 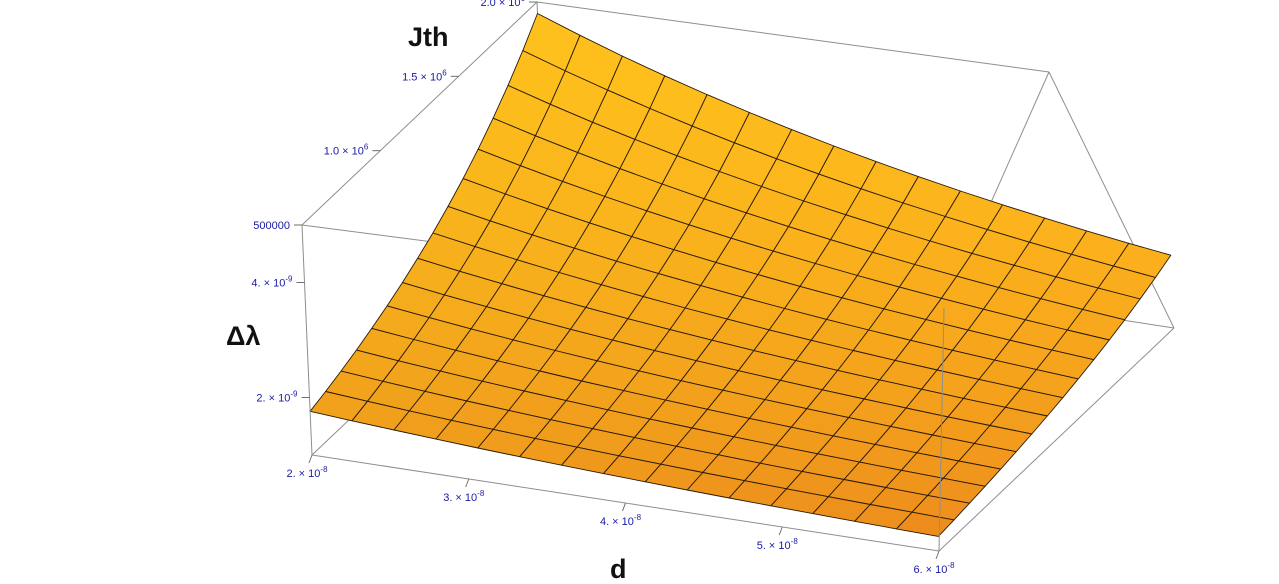 What do you see at coordinates (941, 429) in the screenshot?
I see `box-edge-front-right-vertical` at bounding box center [941, 429].